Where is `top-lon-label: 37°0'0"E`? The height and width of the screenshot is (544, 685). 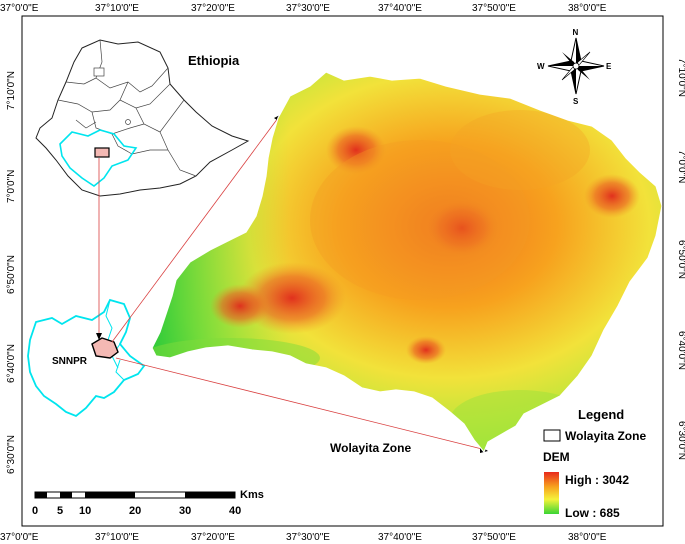 top-lon-label: 37°0'0"E is located at coordinates (19, 8).